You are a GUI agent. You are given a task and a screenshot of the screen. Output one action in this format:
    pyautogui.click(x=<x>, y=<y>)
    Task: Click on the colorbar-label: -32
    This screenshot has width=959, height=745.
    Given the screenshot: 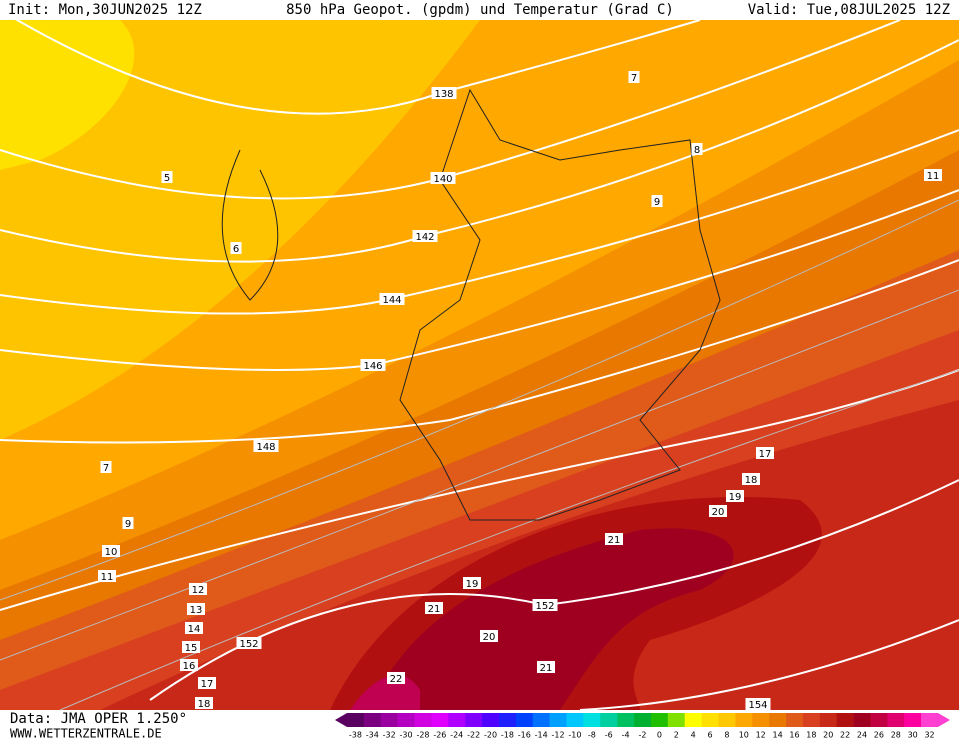 What is the action you would take?
    pyautogui.click(x=389, y=735)
    